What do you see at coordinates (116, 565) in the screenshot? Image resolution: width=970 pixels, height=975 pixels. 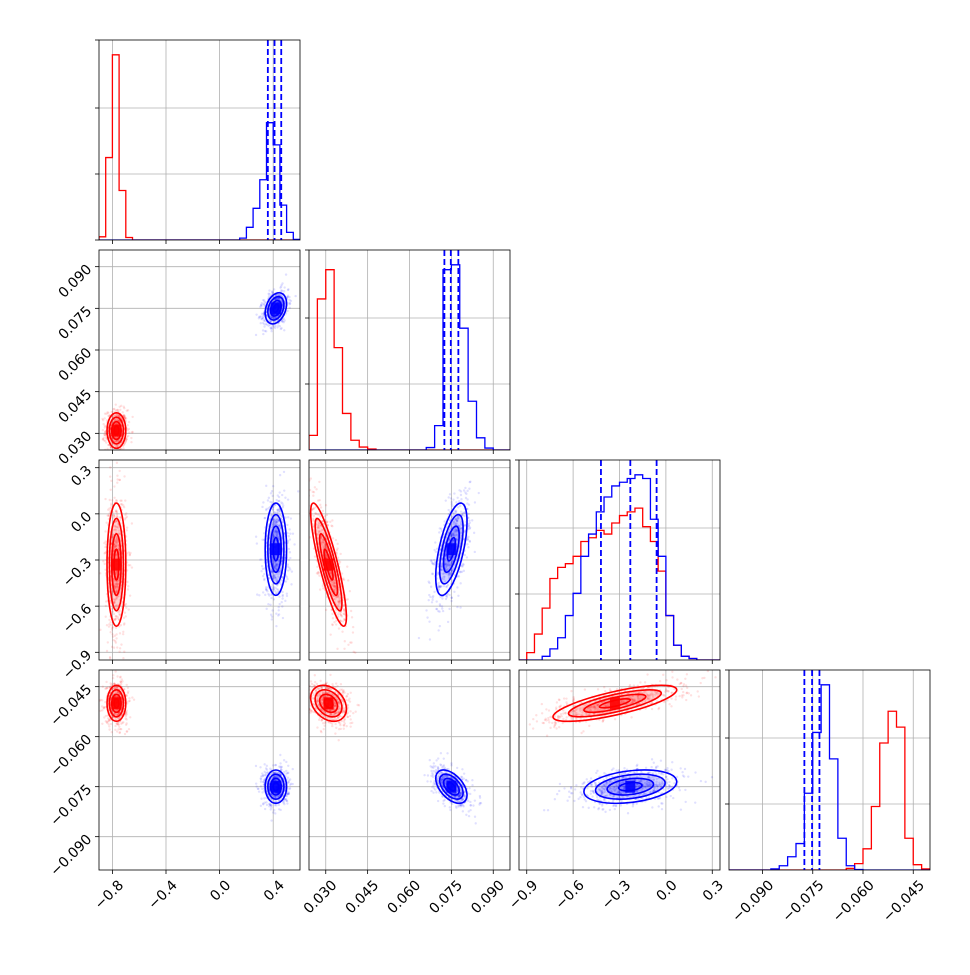 I see `density-peak` at bounding box center [116, 565].